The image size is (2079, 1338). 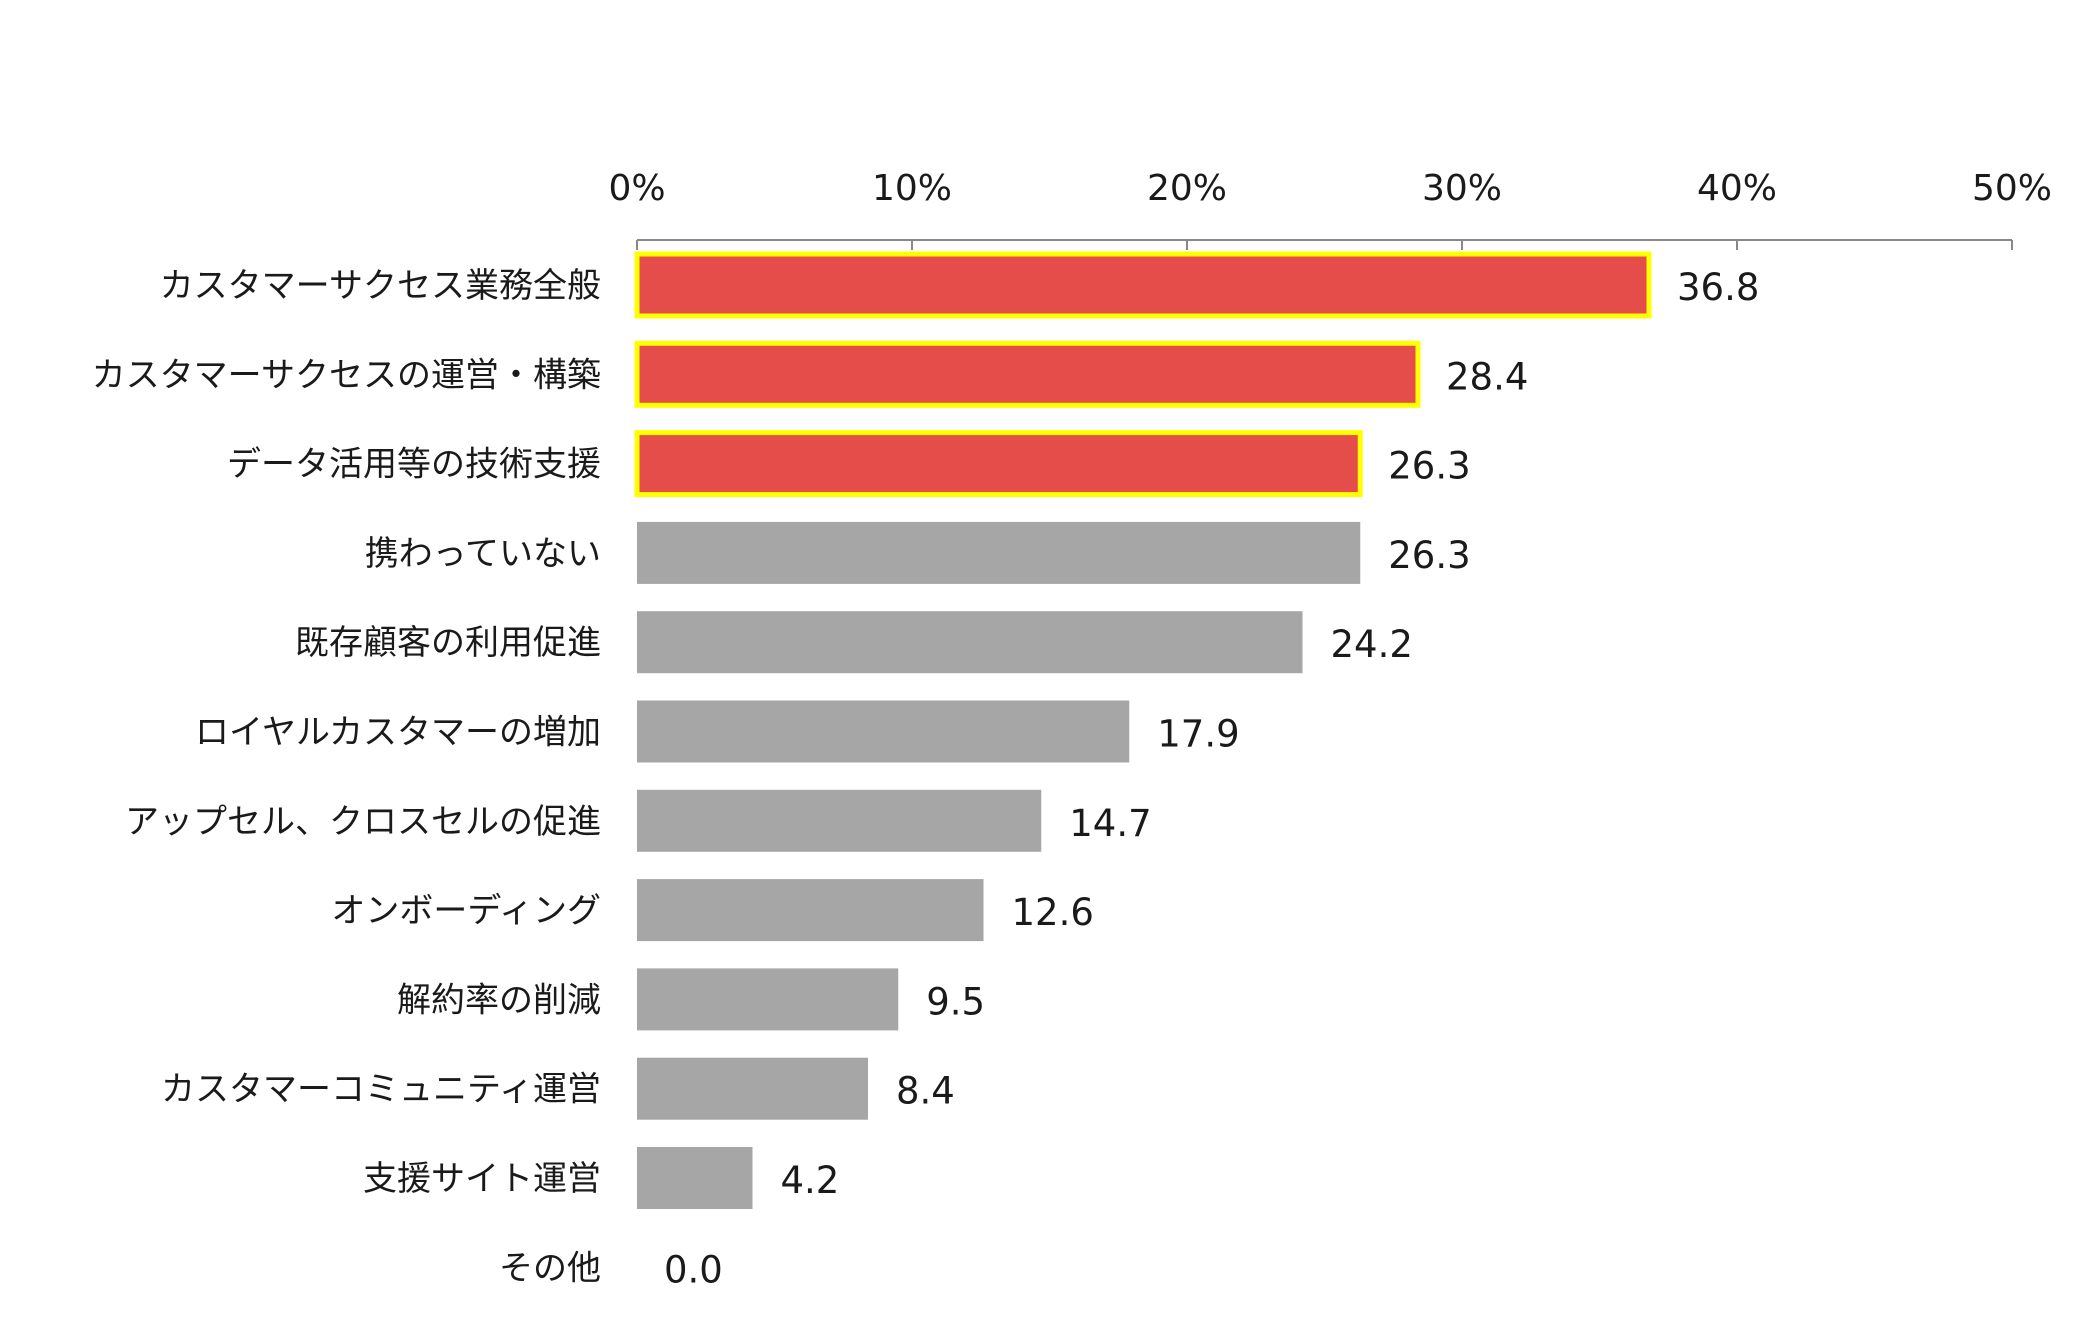 What do you see at coordinates (380, 286) in the screenshot?
I see `category-label: カスタマーサクセス業務全般` at bounding box center [380, 286].